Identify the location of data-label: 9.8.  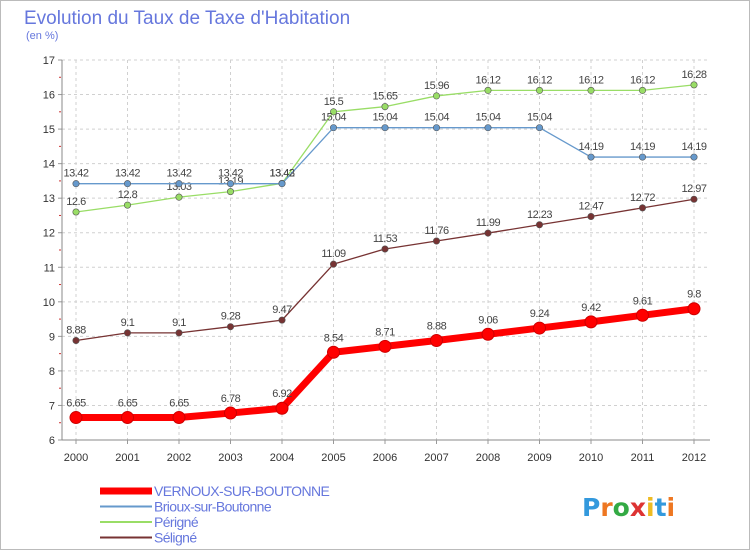
(694, 295).